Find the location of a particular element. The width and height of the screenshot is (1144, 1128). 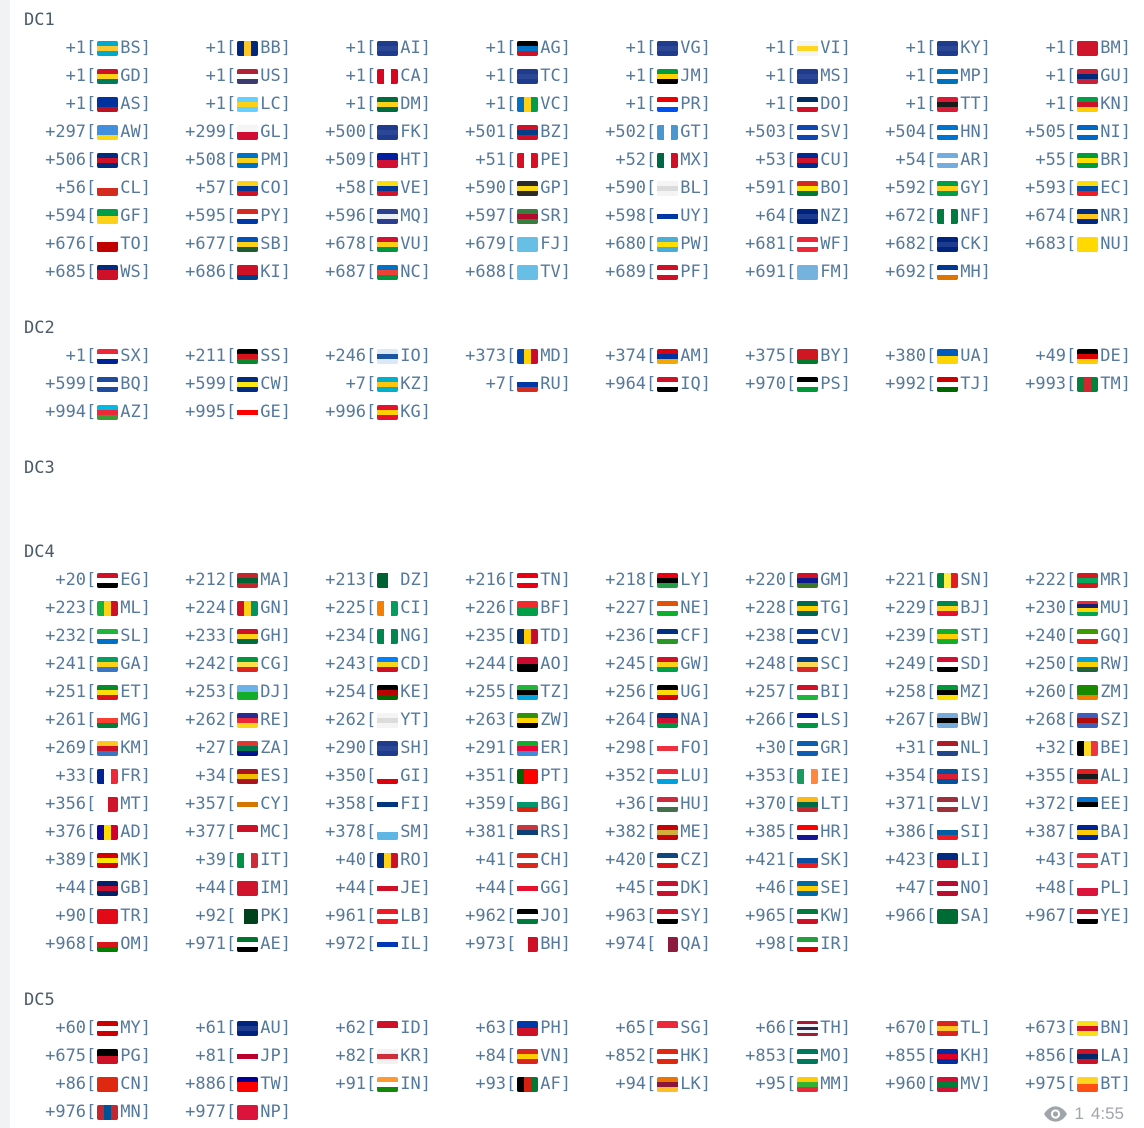

dial-prefix: +261[ is located at coordinates (71, 720).